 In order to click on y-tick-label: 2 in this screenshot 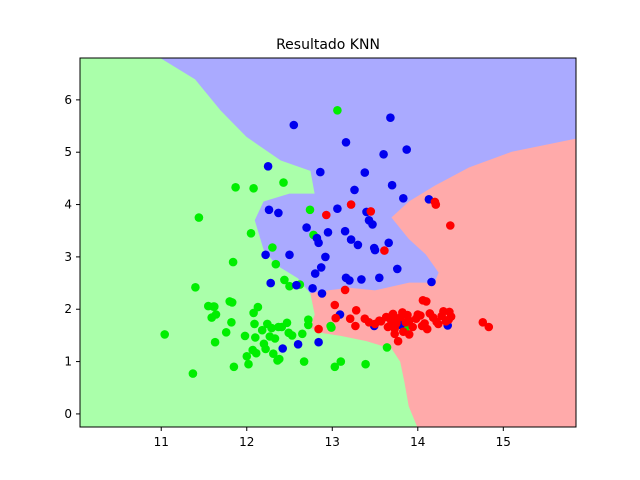, I will do `click(68, 309)`.